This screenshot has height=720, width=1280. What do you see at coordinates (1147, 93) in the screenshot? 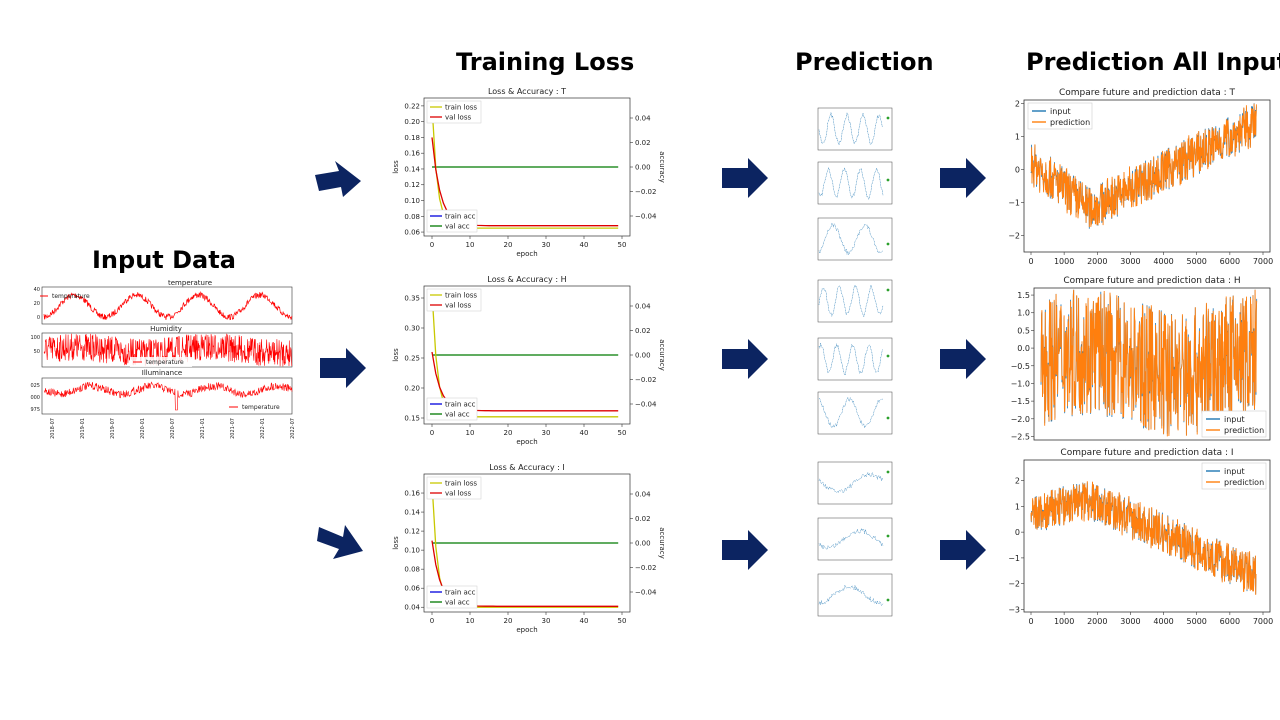
I see `chart-title: Compare future and prediction data : T` at bounding box center [1147, 93].